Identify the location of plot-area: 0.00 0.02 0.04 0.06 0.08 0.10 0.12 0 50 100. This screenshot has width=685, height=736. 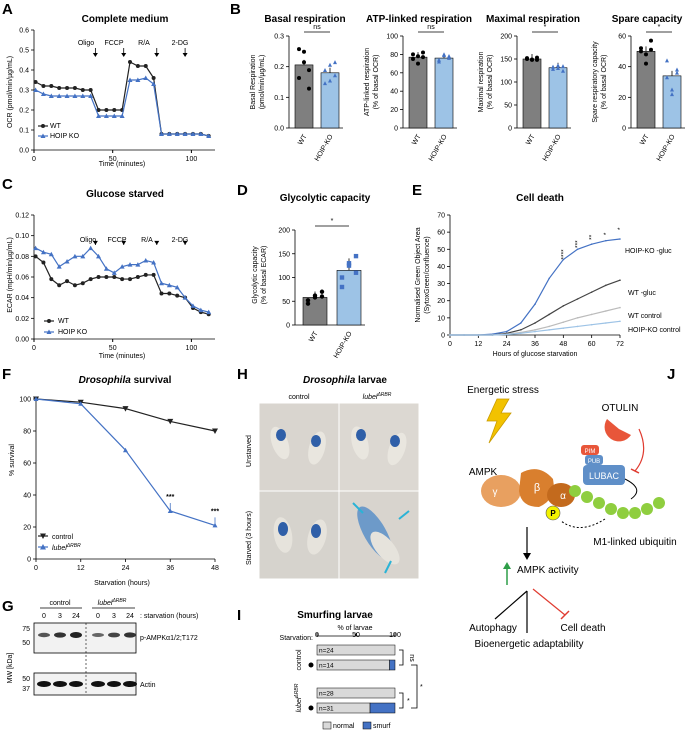
(115, 282).